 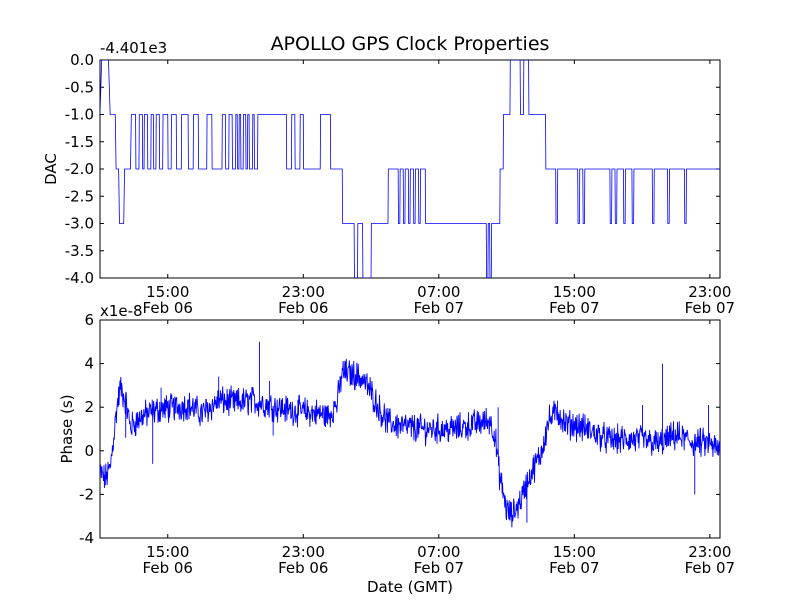 I want to click on phase-xlabel: Date (GMT), so click(x=410, y=587).